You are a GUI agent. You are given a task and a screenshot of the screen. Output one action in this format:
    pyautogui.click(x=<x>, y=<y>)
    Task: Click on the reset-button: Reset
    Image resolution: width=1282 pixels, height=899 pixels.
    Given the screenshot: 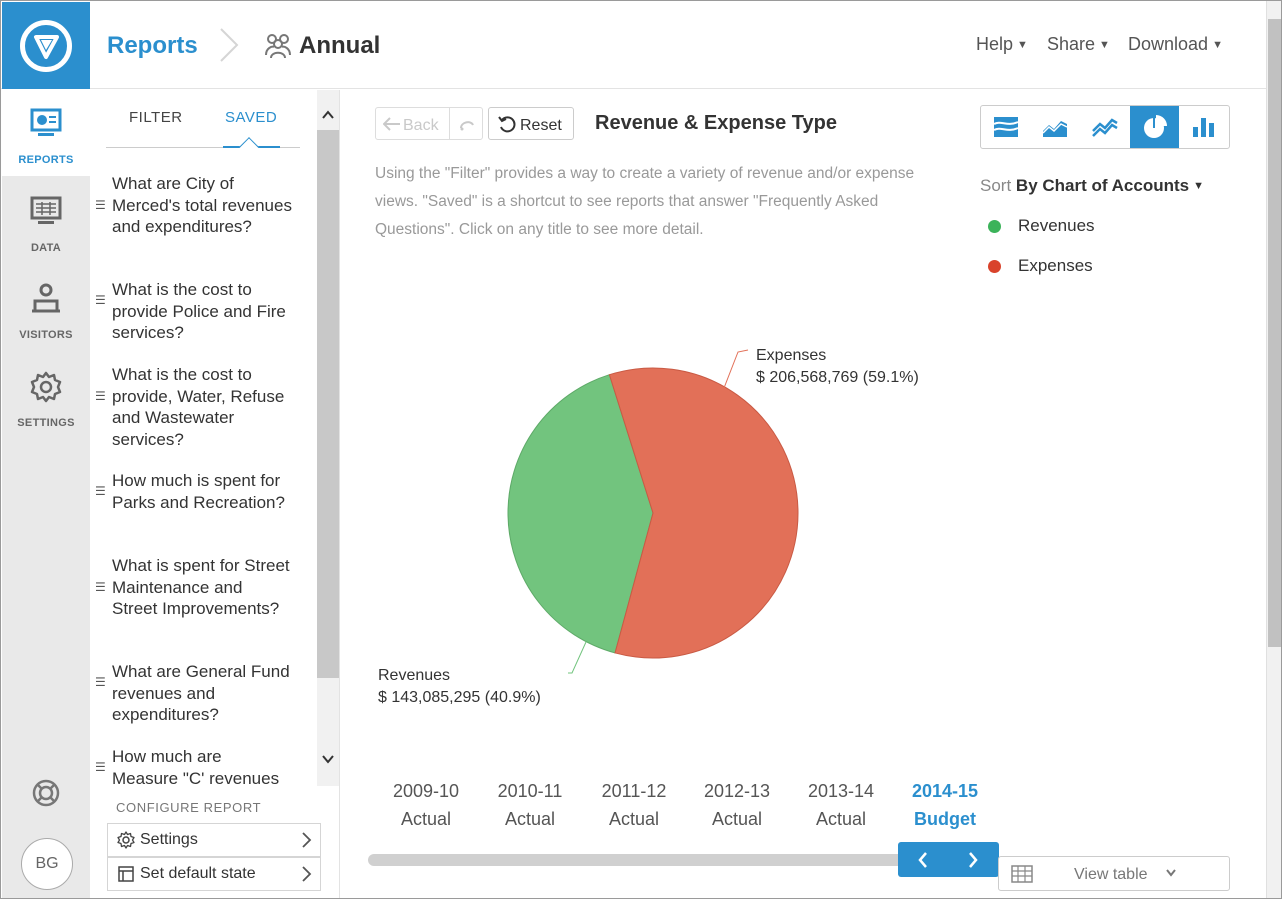 What is the action you would take?
    pyautogui.click(x=531, y=123)
    